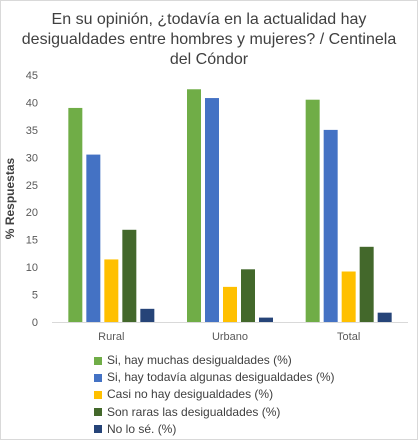  What do you see at coordinates (214, 429) in the screenshot?
I see `legend-item: No lo sé. (%)` at bounding box center [214, 429].